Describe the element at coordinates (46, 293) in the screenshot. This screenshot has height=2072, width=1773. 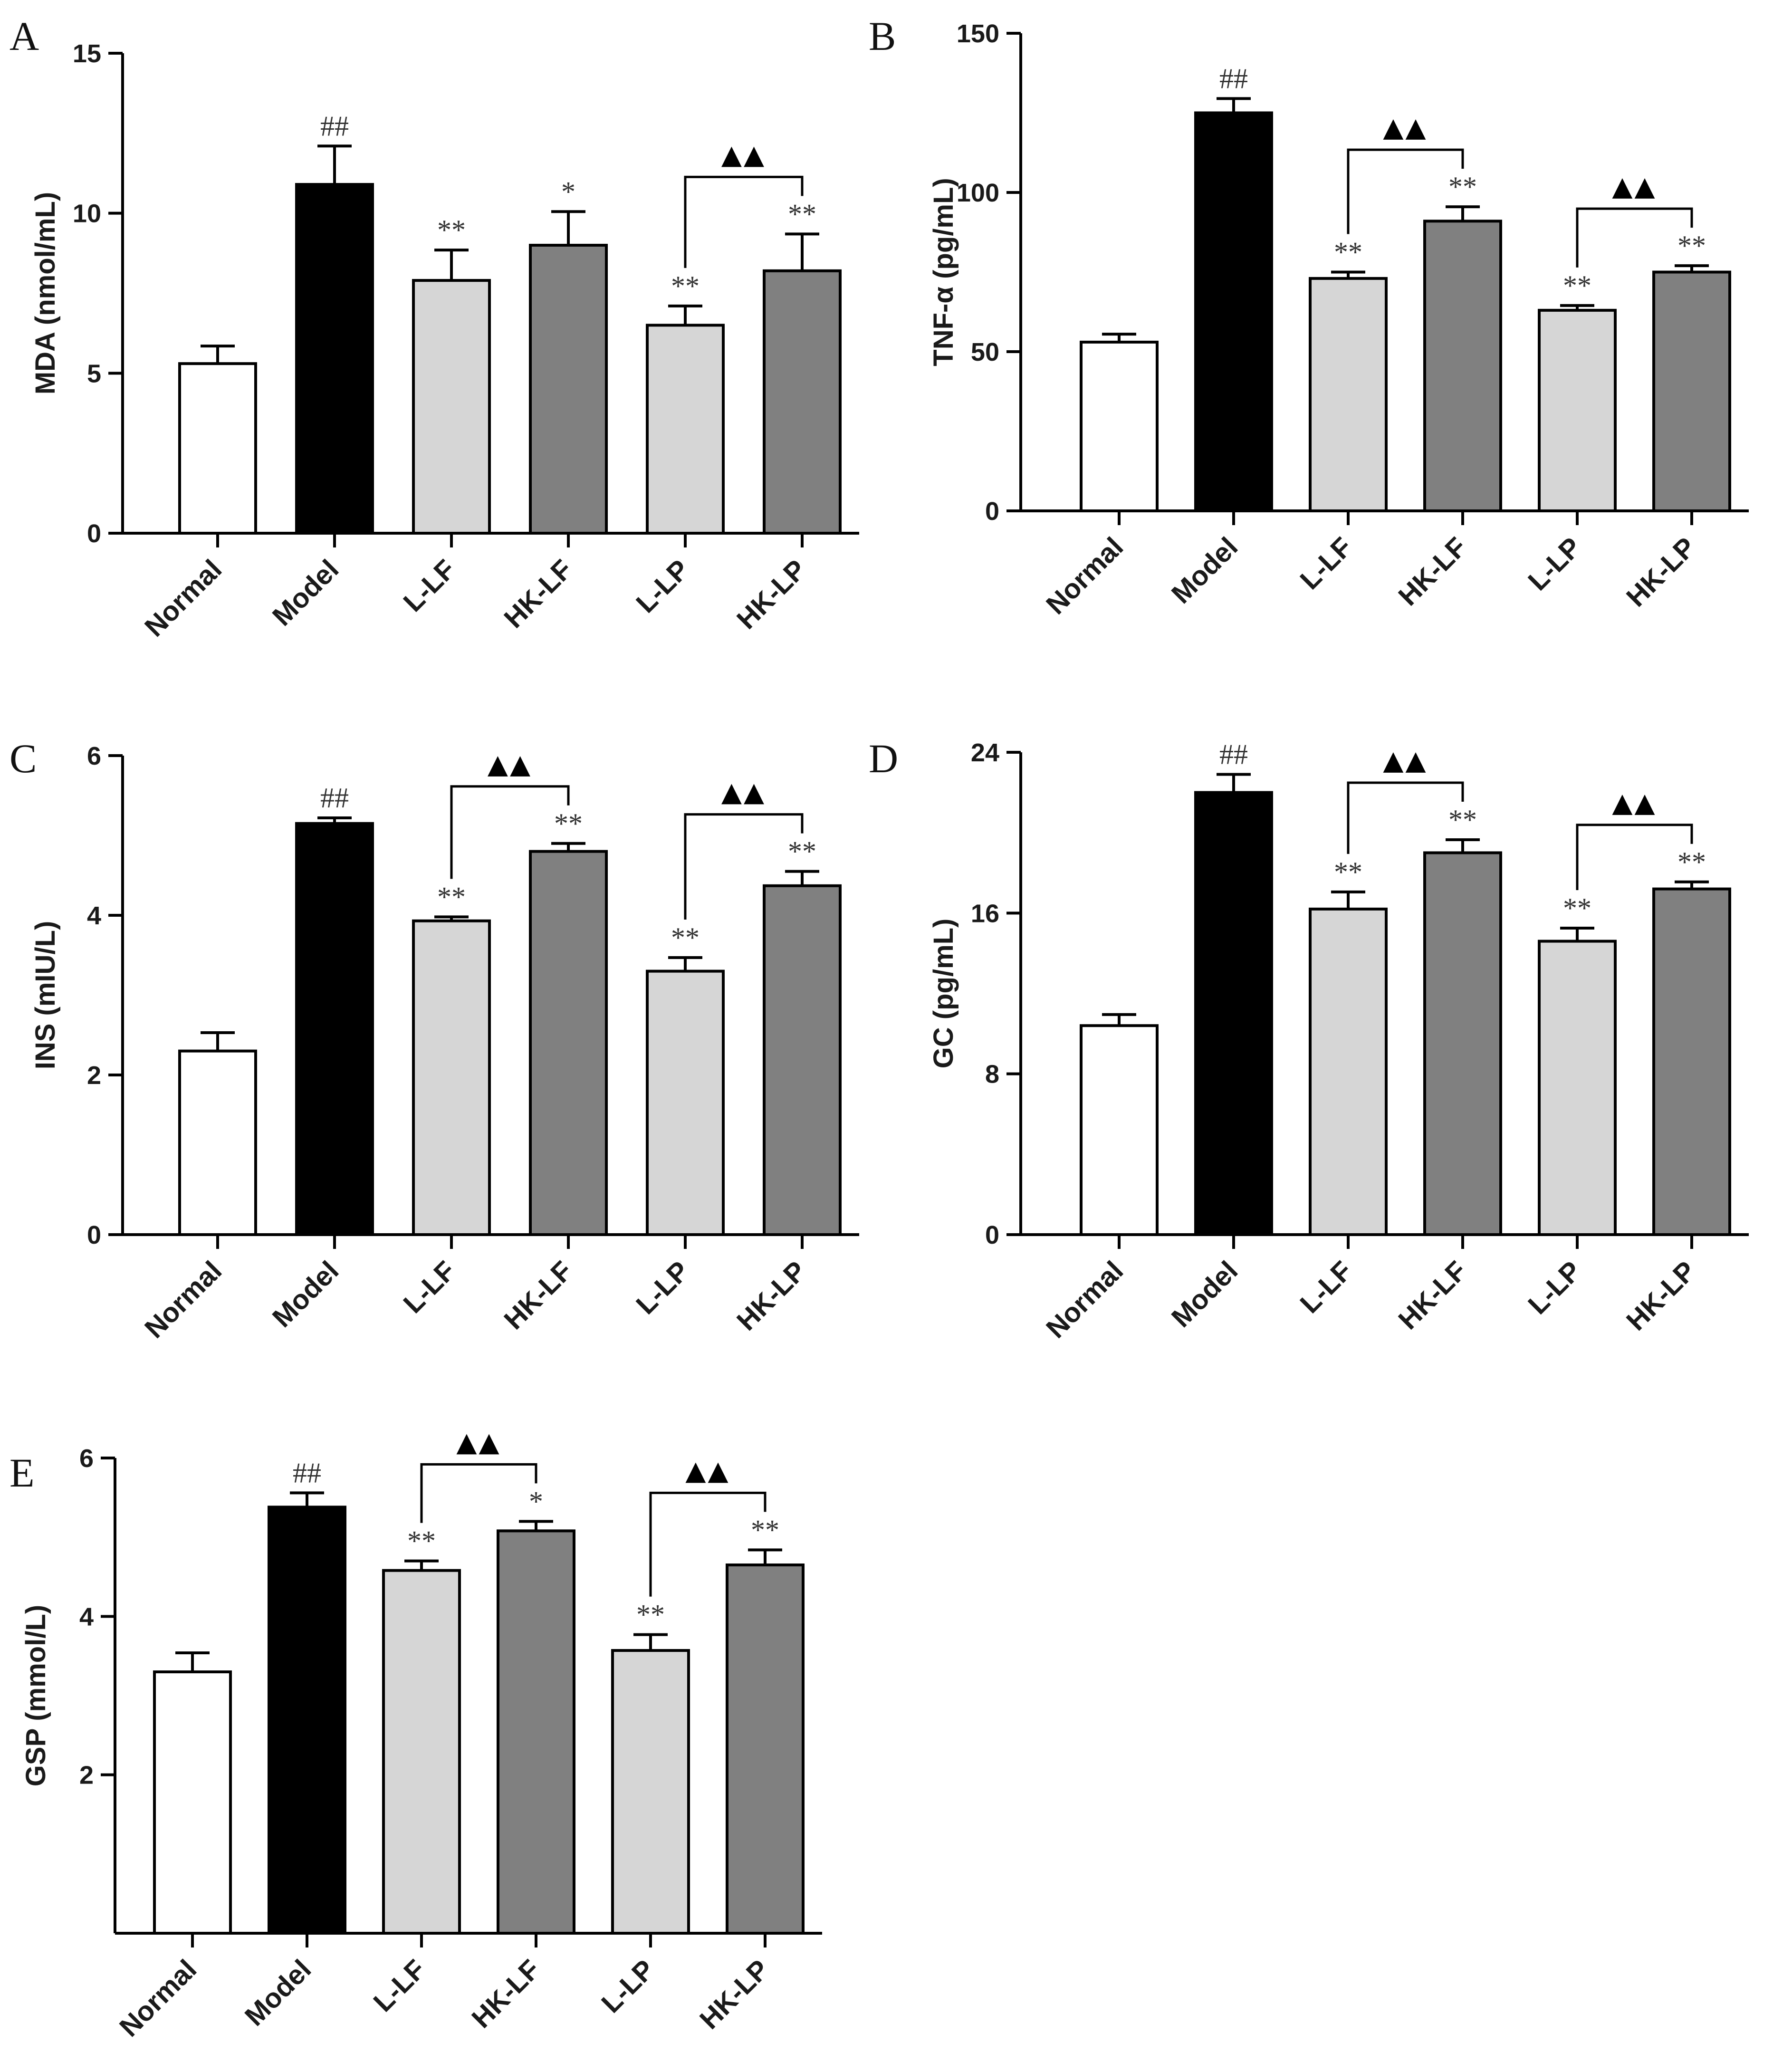
I see `y-axis-title: MDA (nmol/mL)` at that location.